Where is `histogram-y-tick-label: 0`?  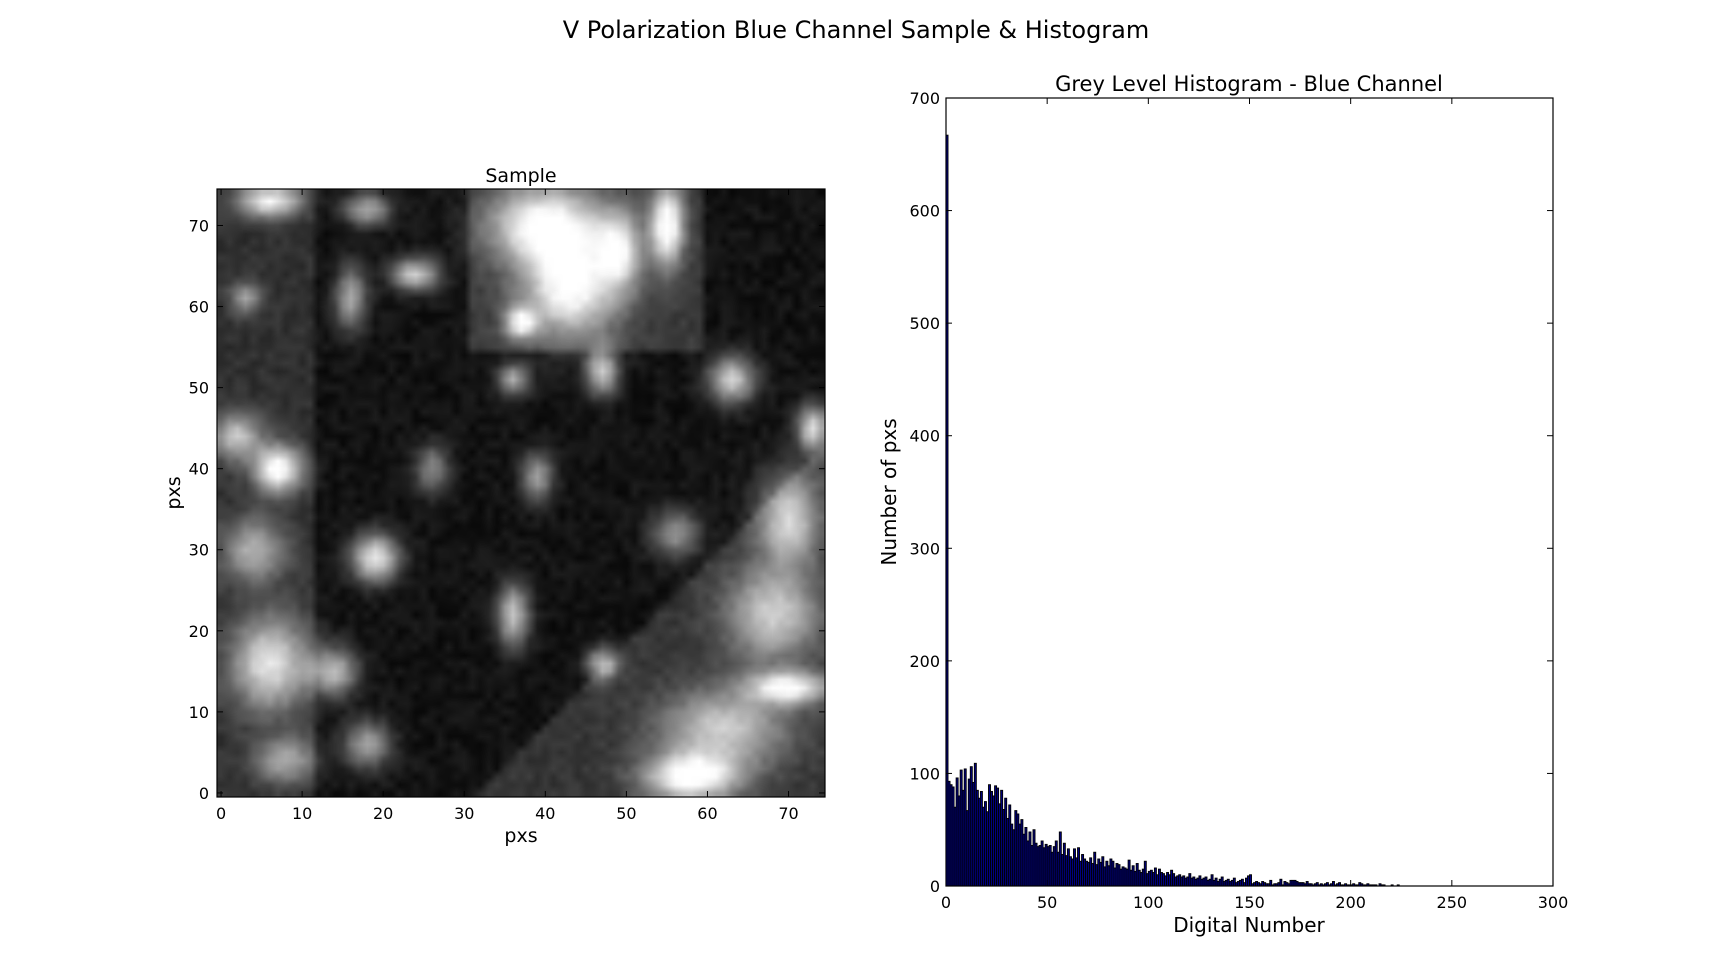
histogram-y-tick-label: 0 is located at coordinates (935, 886).